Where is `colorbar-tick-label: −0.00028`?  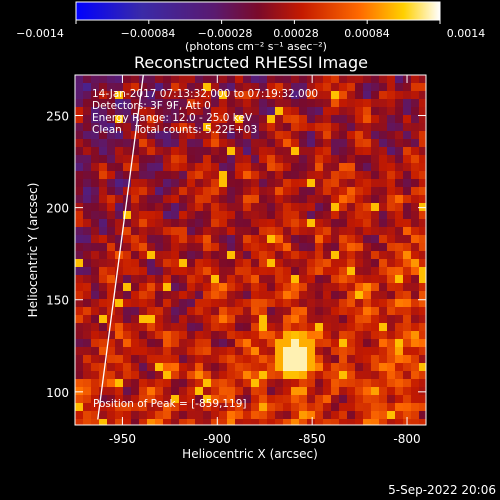
colorbar-tick-label: −0.00028 is located at coordinates (225, 33).